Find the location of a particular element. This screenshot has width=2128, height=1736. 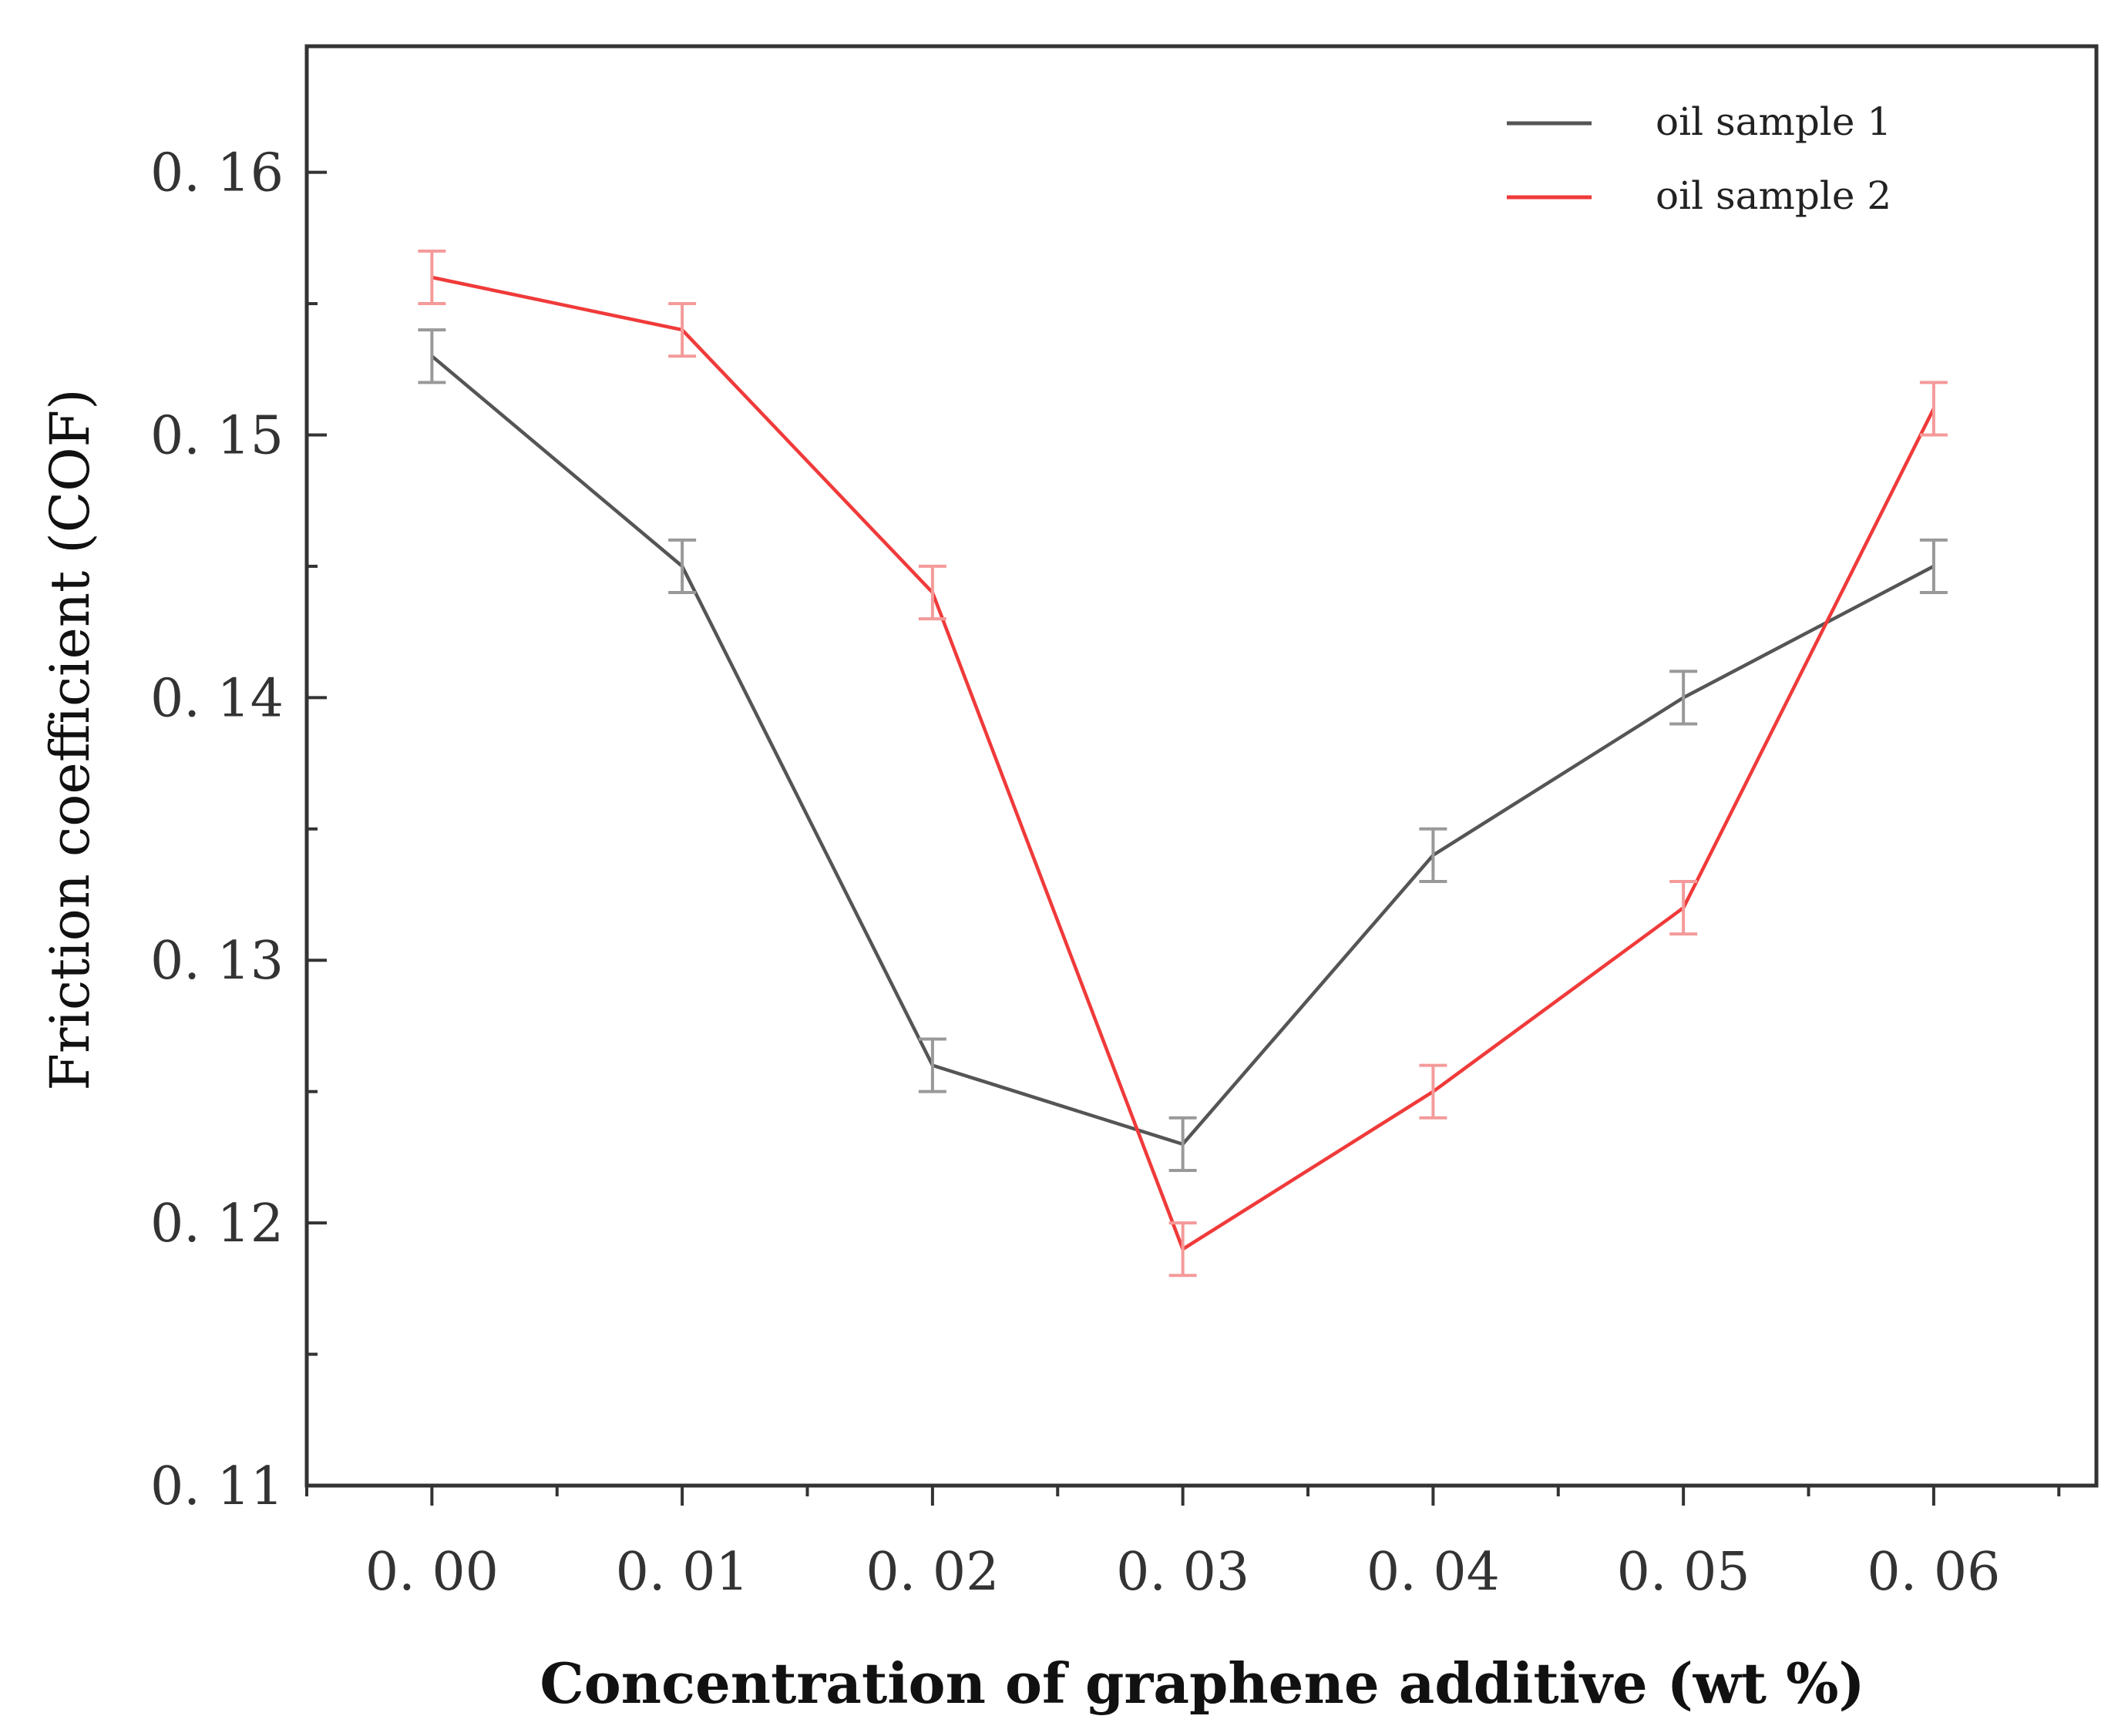

y-tick-label: 0. 12 is located at coordinates (217, 1224).